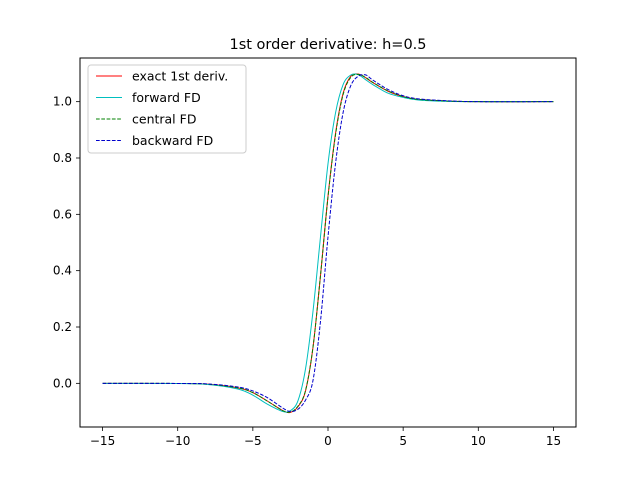  What do you see at coordinates (62, 327) in the screenshot?
I see `y-tick-label: 0.2` at bounding box center [62, 327].